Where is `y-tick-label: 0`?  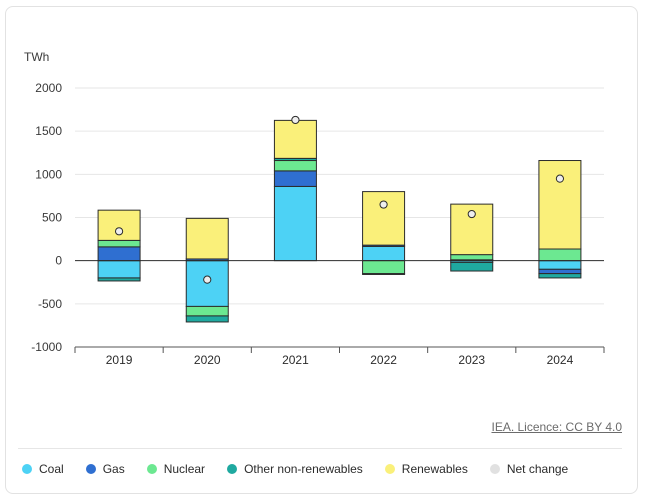
y-tick-label: 0 is located at coordinates (58, 261).